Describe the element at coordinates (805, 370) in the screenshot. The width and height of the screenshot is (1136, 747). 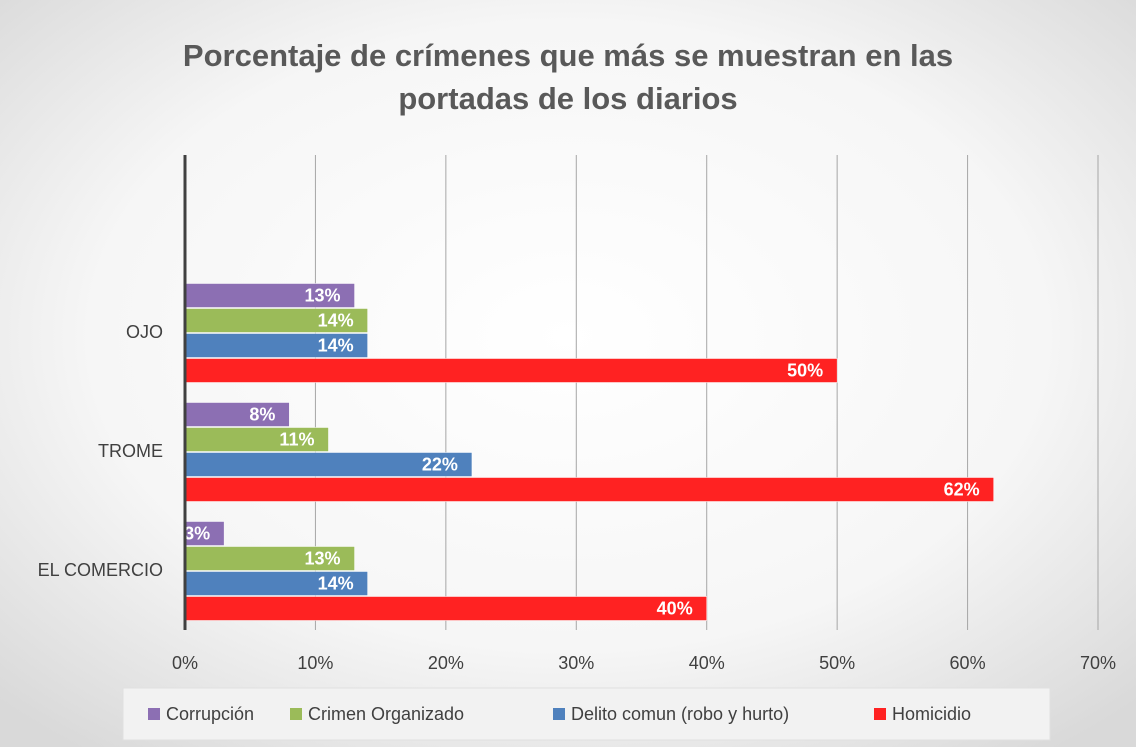
I see `data-label: 50%` at that location.